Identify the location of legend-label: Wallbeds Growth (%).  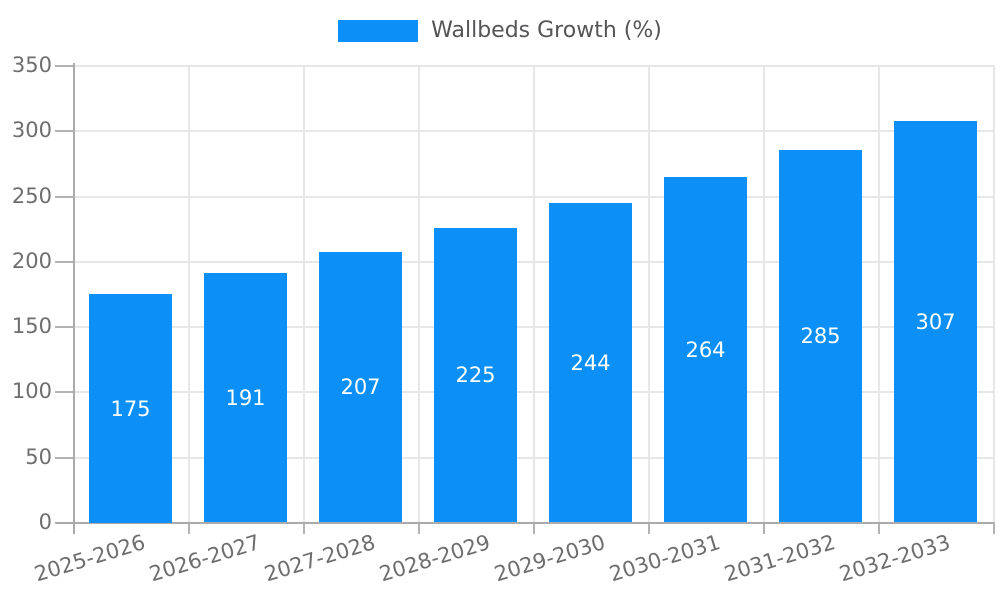
(546, 30).